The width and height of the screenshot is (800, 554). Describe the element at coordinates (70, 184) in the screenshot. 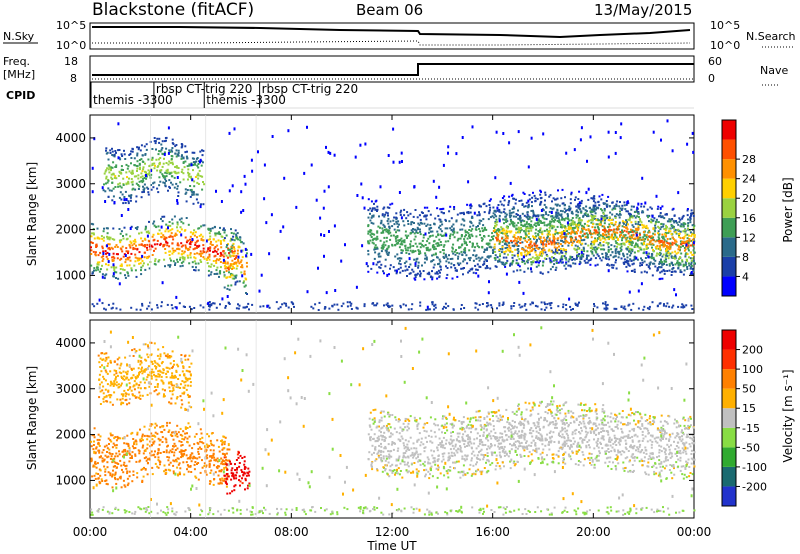

I see `ytick-label: 3000` at that location.